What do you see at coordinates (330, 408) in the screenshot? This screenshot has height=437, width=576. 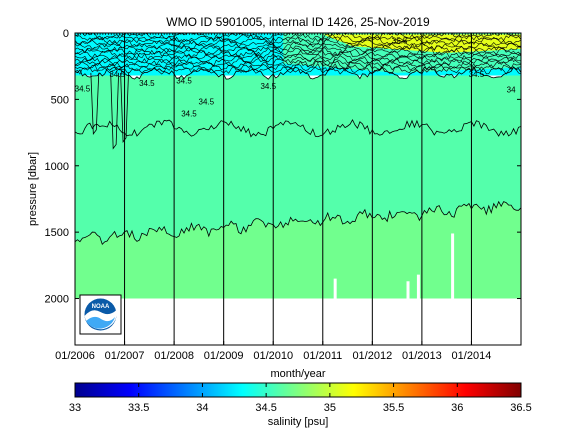 I see `colorbar-tick-label: 35` at bounding box center [330, 408].